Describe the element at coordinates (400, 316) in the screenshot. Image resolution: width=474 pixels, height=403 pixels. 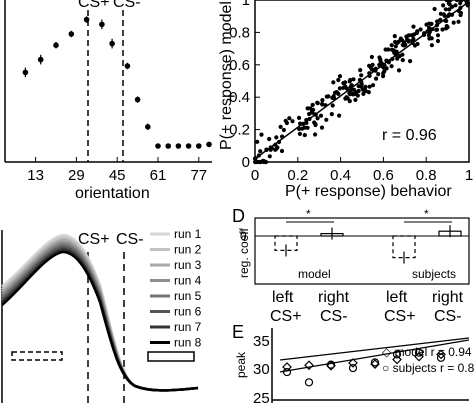
I see `d-cat-csplus-2: CS+` at that location.